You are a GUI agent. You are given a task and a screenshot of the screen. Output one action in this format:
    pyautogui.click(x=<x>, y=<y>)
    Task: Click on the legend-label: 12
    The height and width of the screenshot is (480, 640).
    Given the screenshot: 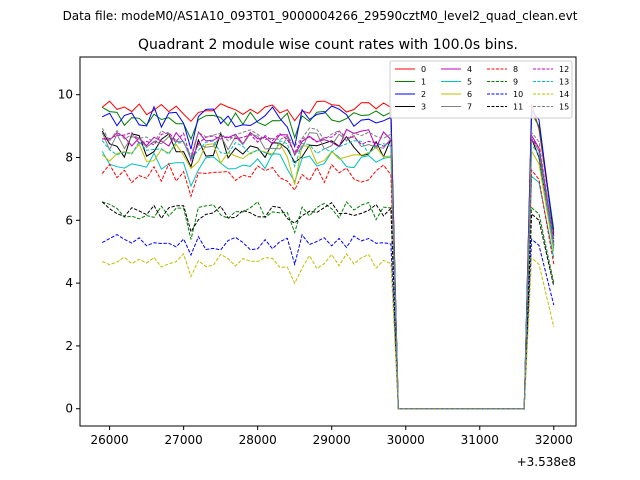 What is the action you would take?
    pyautogui.click(x=564, y=69)
    